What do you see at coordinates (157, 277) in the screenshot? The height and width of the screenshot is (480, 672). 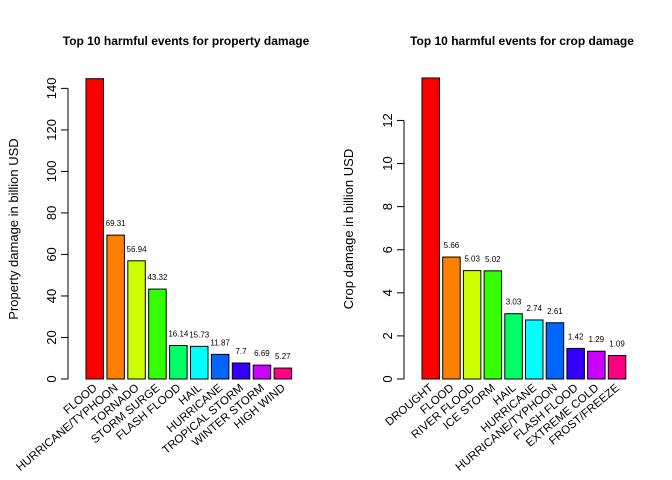 I see `data-label: 43.32` at bounding box center [157, 277].